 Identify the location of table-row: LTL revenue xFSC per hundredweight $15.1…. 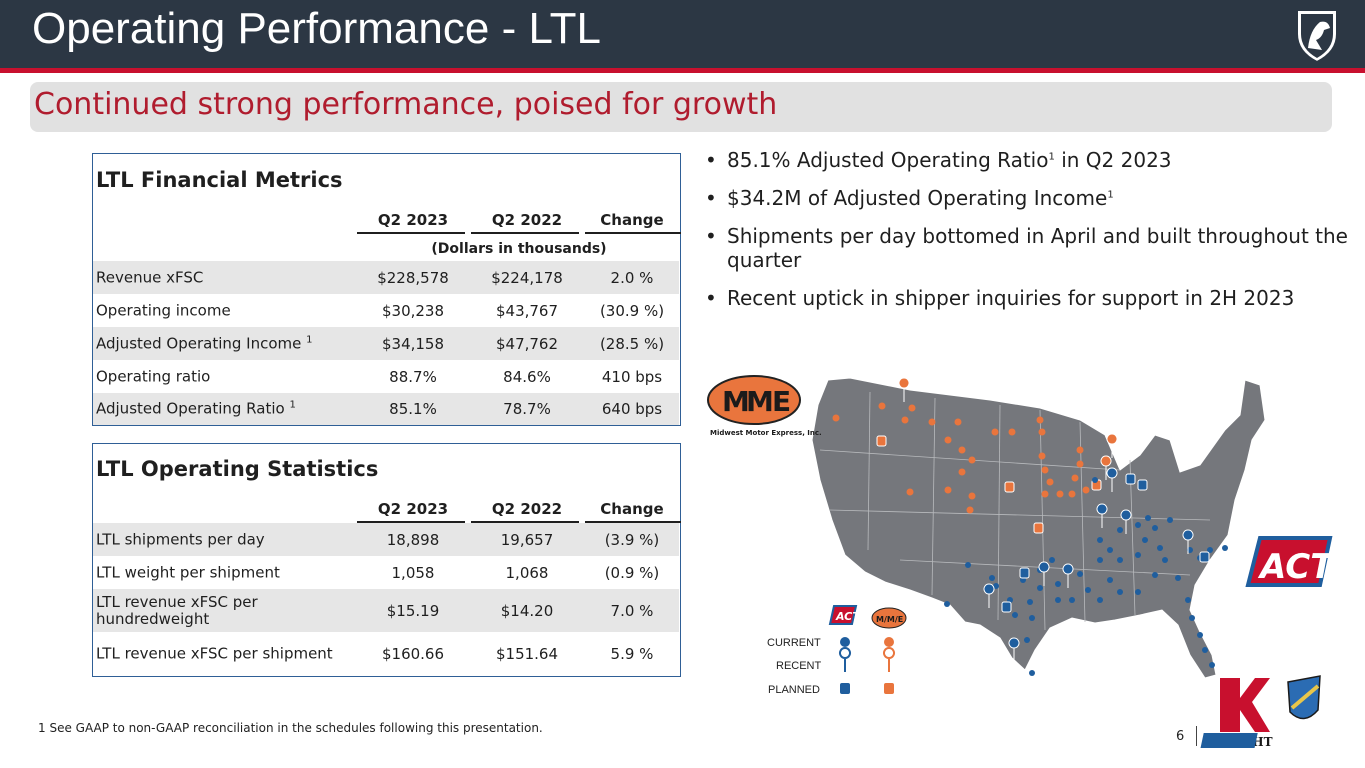
(386, 610).